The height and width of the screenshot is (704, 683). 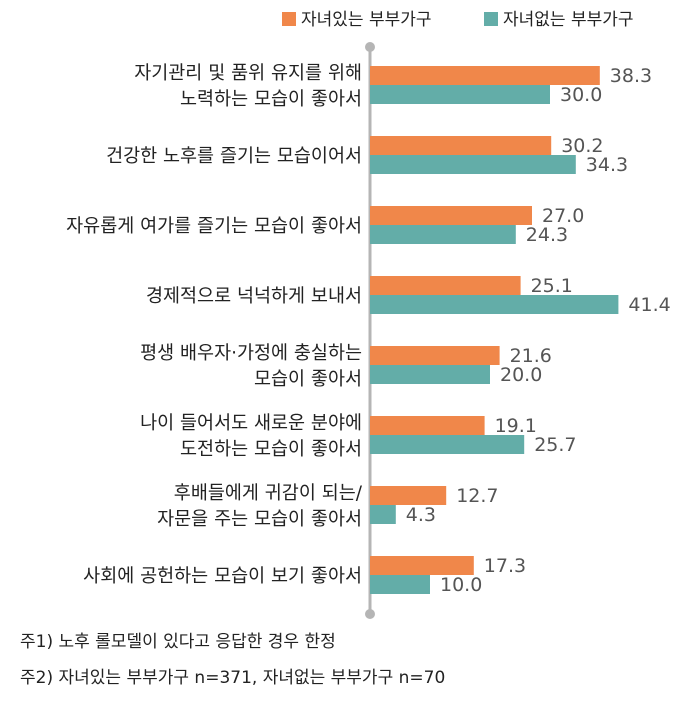 I want to click on value-label-with-children: 19.1, so click(x=516, y=426).